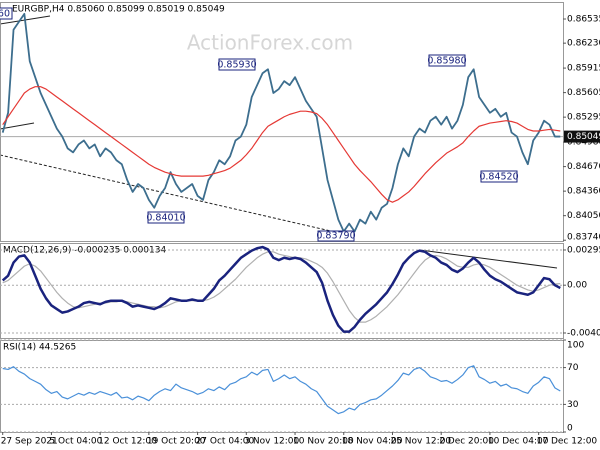 This screenshot has width=600, height=450. I want to click on x-tick-label: 3 Nov 12:00, so click(271, 442).